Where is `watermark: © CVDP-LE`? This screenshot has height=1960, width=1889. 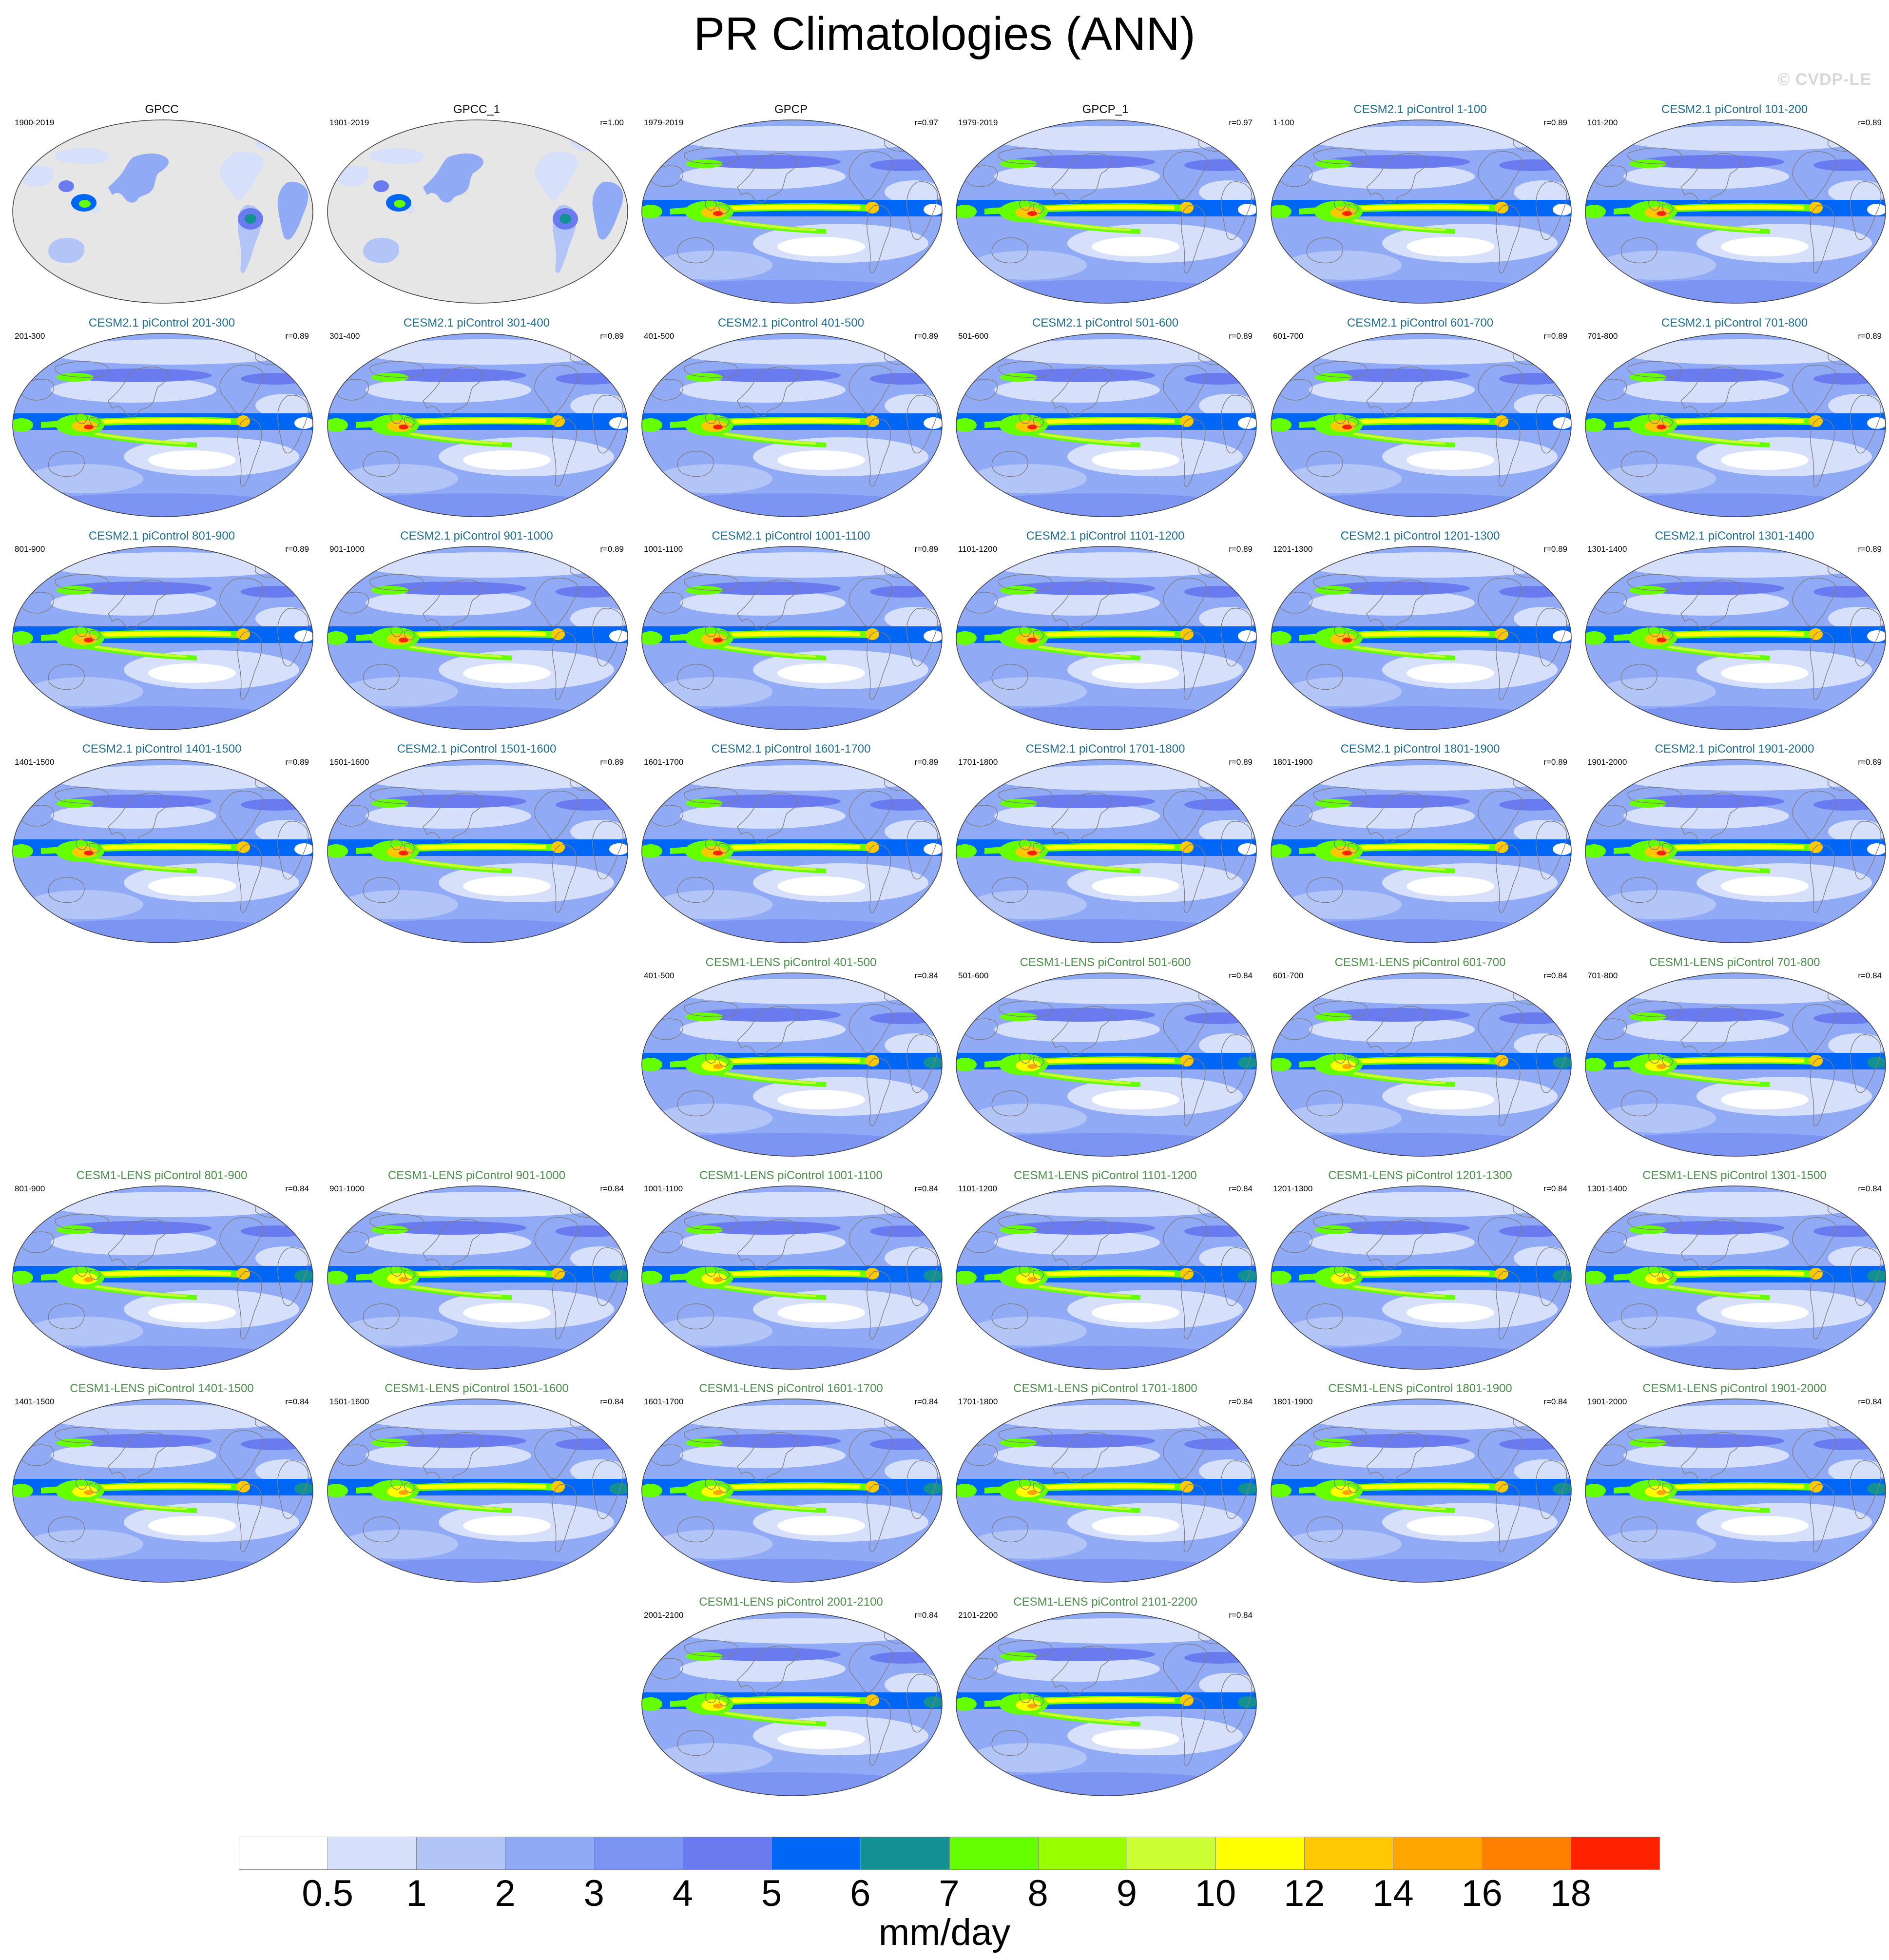 watermark: © CVDP-LE is located at coordinates (1824, 79).